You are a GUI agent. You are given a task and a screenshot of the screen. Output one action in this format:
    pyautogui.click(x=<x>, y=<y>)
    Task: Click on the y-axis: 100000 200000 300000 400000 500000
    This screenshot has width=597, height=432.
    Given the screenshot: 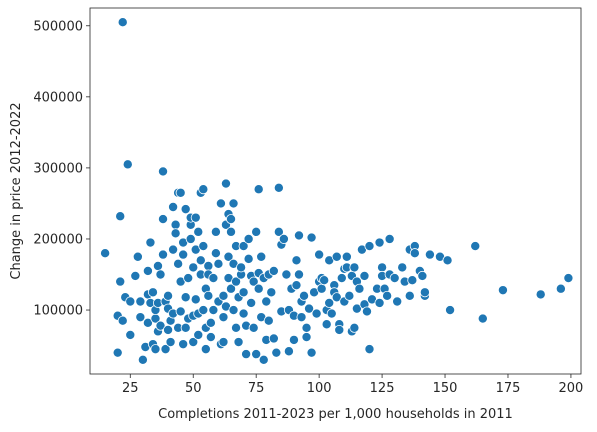 What is the action you would take?
    pyautogui.click(x=61, y=169)
    